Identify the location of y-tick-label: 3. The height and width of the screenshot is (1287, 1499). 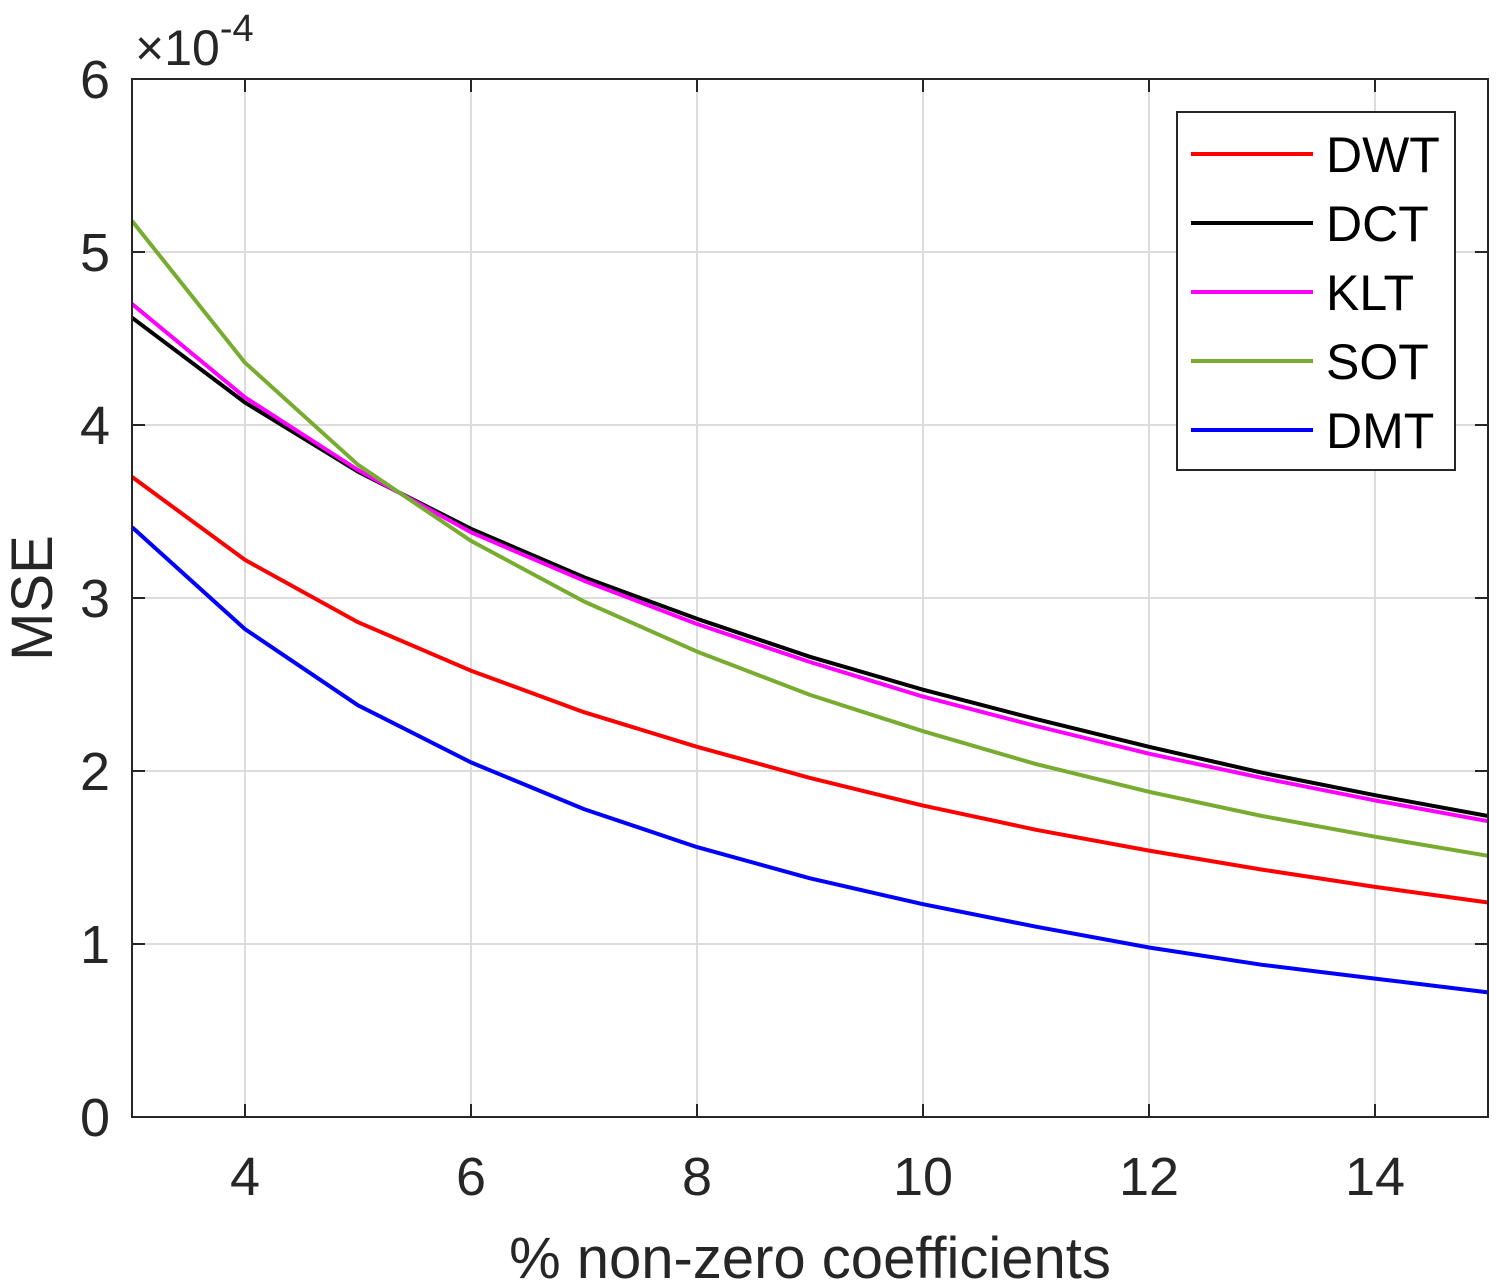
(95, 599).